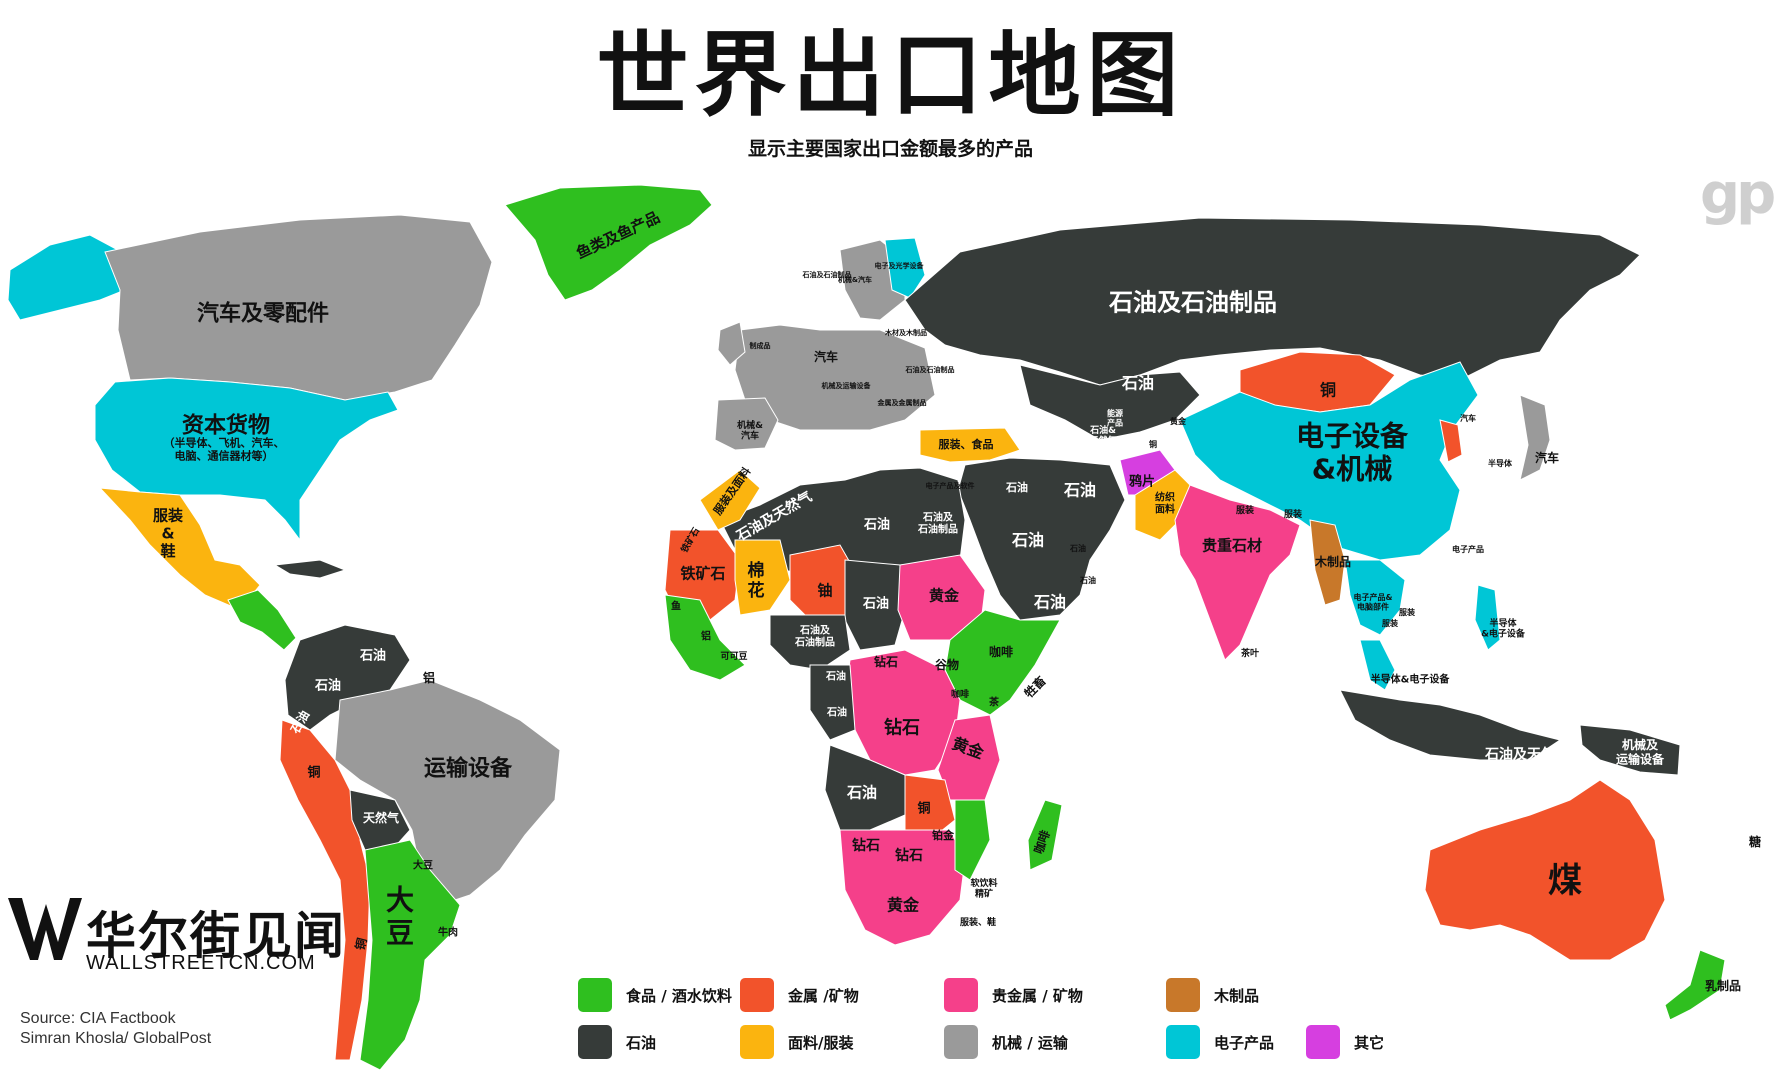 The width and height of the screenshot is (1781, 1080). I want to click on region-myanmar, so click(1327, 562).